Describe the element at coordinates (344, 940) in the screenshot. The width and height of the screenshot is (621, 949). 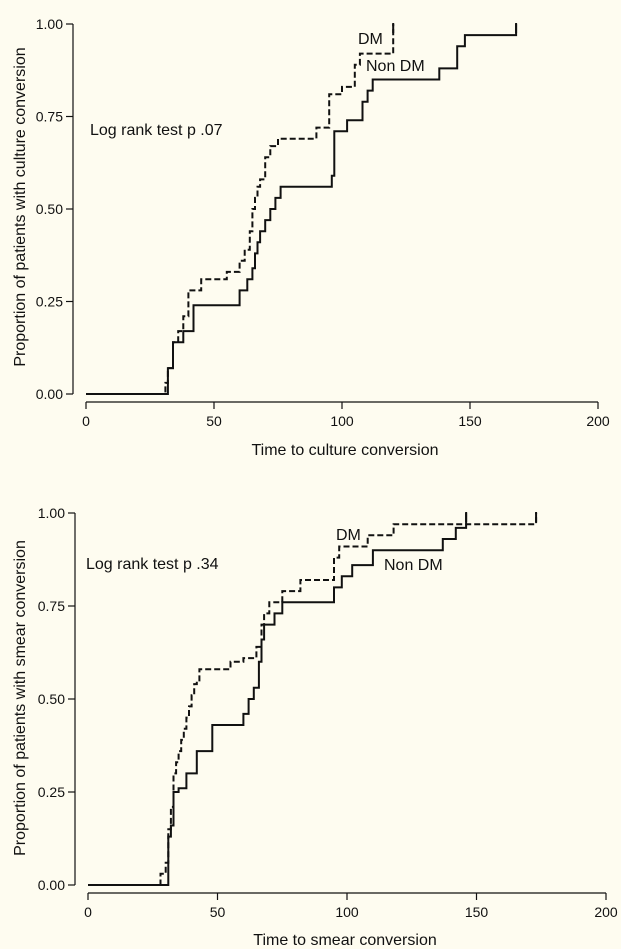
I see `smear-x-axis-title: Time to smear conversion` at that location.